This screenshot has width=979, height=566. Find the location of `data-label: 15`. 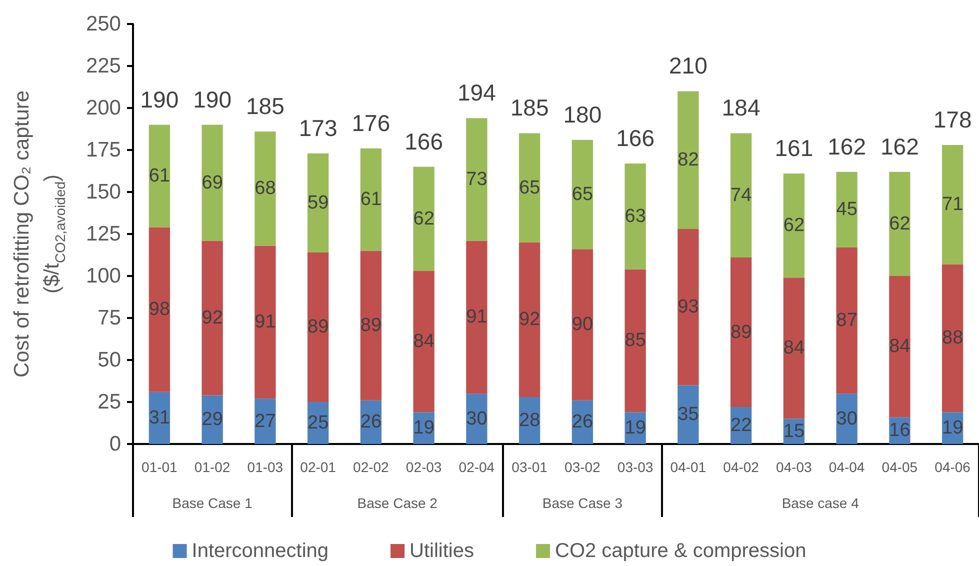

data-label: 15 is located at coordinates (794, 431).